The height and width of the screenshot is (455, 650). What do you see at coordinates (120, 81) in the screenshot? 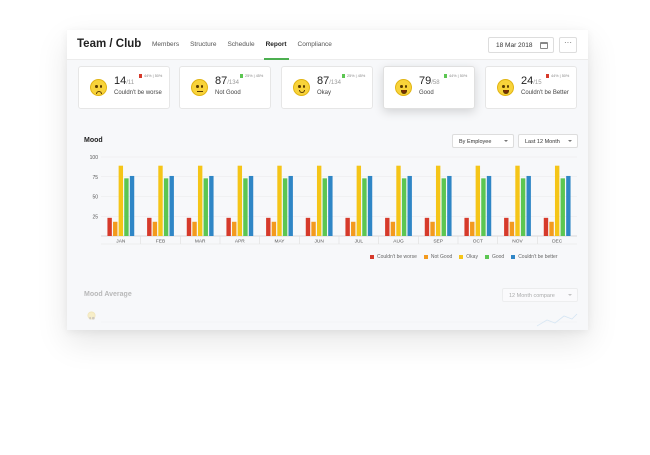
I see `mood-card-count: 14` at bounding box center [120, 81].